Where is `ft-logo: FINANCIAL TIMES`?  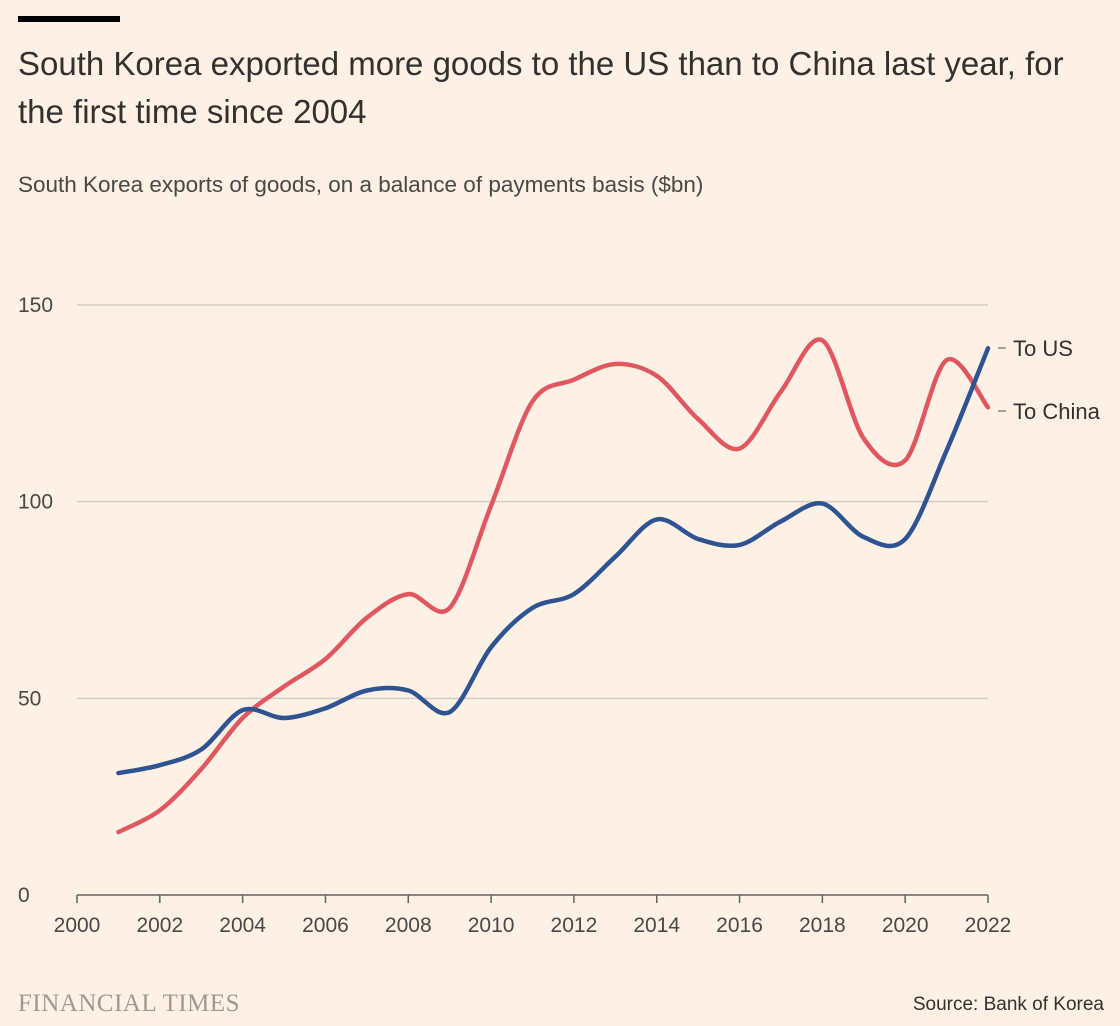 ft-logo: FINANCIAL TIMES is located at coordinates (129, 1003).